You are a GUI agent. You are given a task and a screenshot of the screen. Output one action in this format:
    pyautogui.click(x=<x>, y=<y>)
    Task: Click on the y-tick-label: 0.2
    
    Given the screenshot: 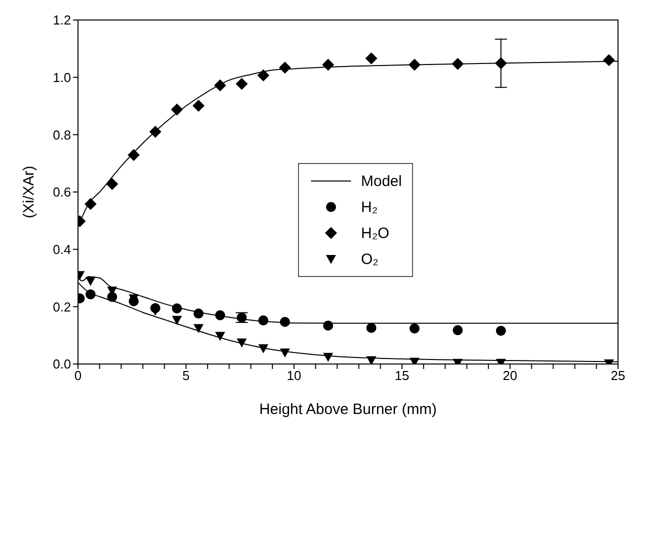 What is the action you would take?
    pyautogui.click(x=61, y=306)
    